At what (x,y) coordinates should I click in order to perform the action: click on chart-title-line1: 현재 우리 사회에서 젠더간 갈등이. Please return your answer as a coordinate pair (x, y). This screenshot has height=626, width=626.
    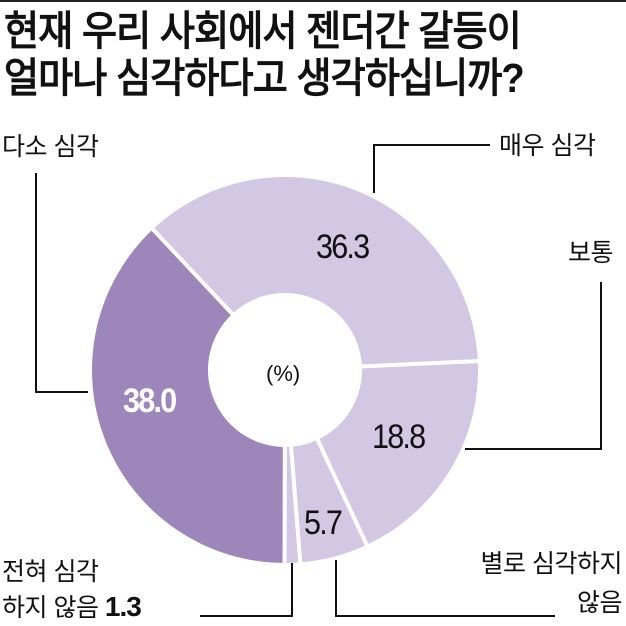
    Looking at the image, I should click on (263, 31).